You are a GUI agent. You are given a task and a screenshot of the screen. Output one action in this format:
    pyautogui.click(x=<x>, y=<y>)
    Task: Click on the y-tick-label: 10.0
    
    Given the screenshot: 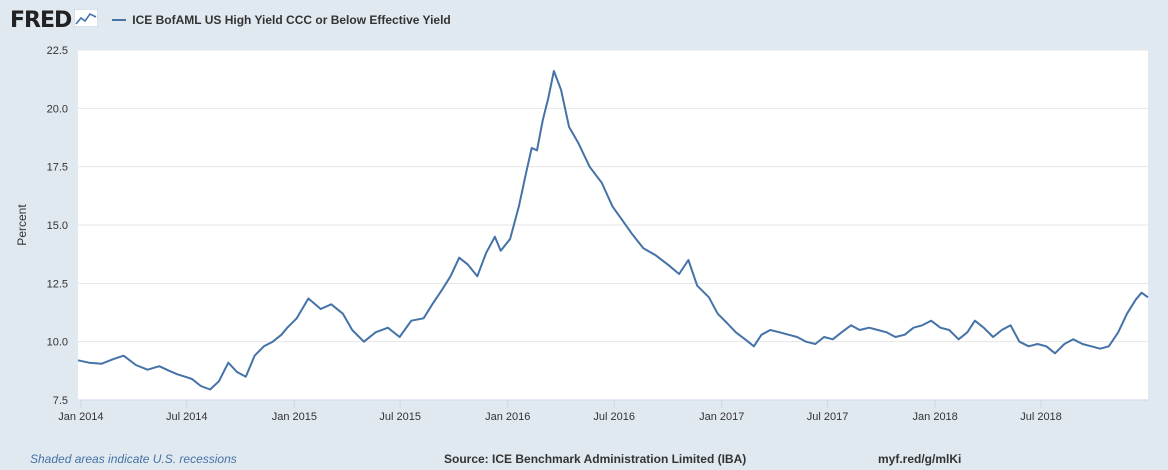 What is the action you would take?
    pyautogui.click(x=57, y=343)
    